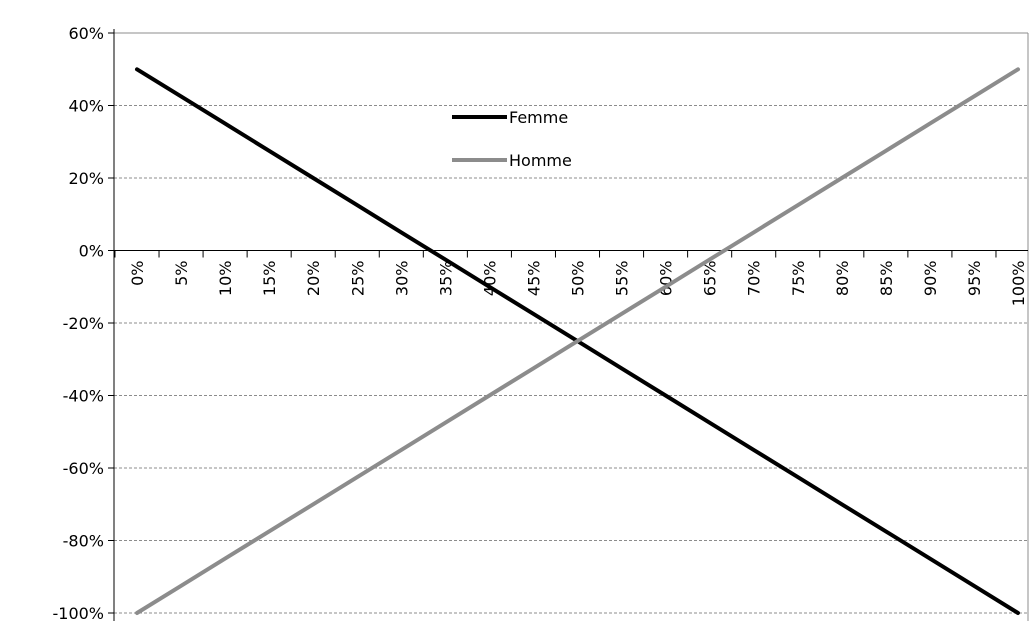  I want to click on y-tick-label: -60%, so click(83, 468).